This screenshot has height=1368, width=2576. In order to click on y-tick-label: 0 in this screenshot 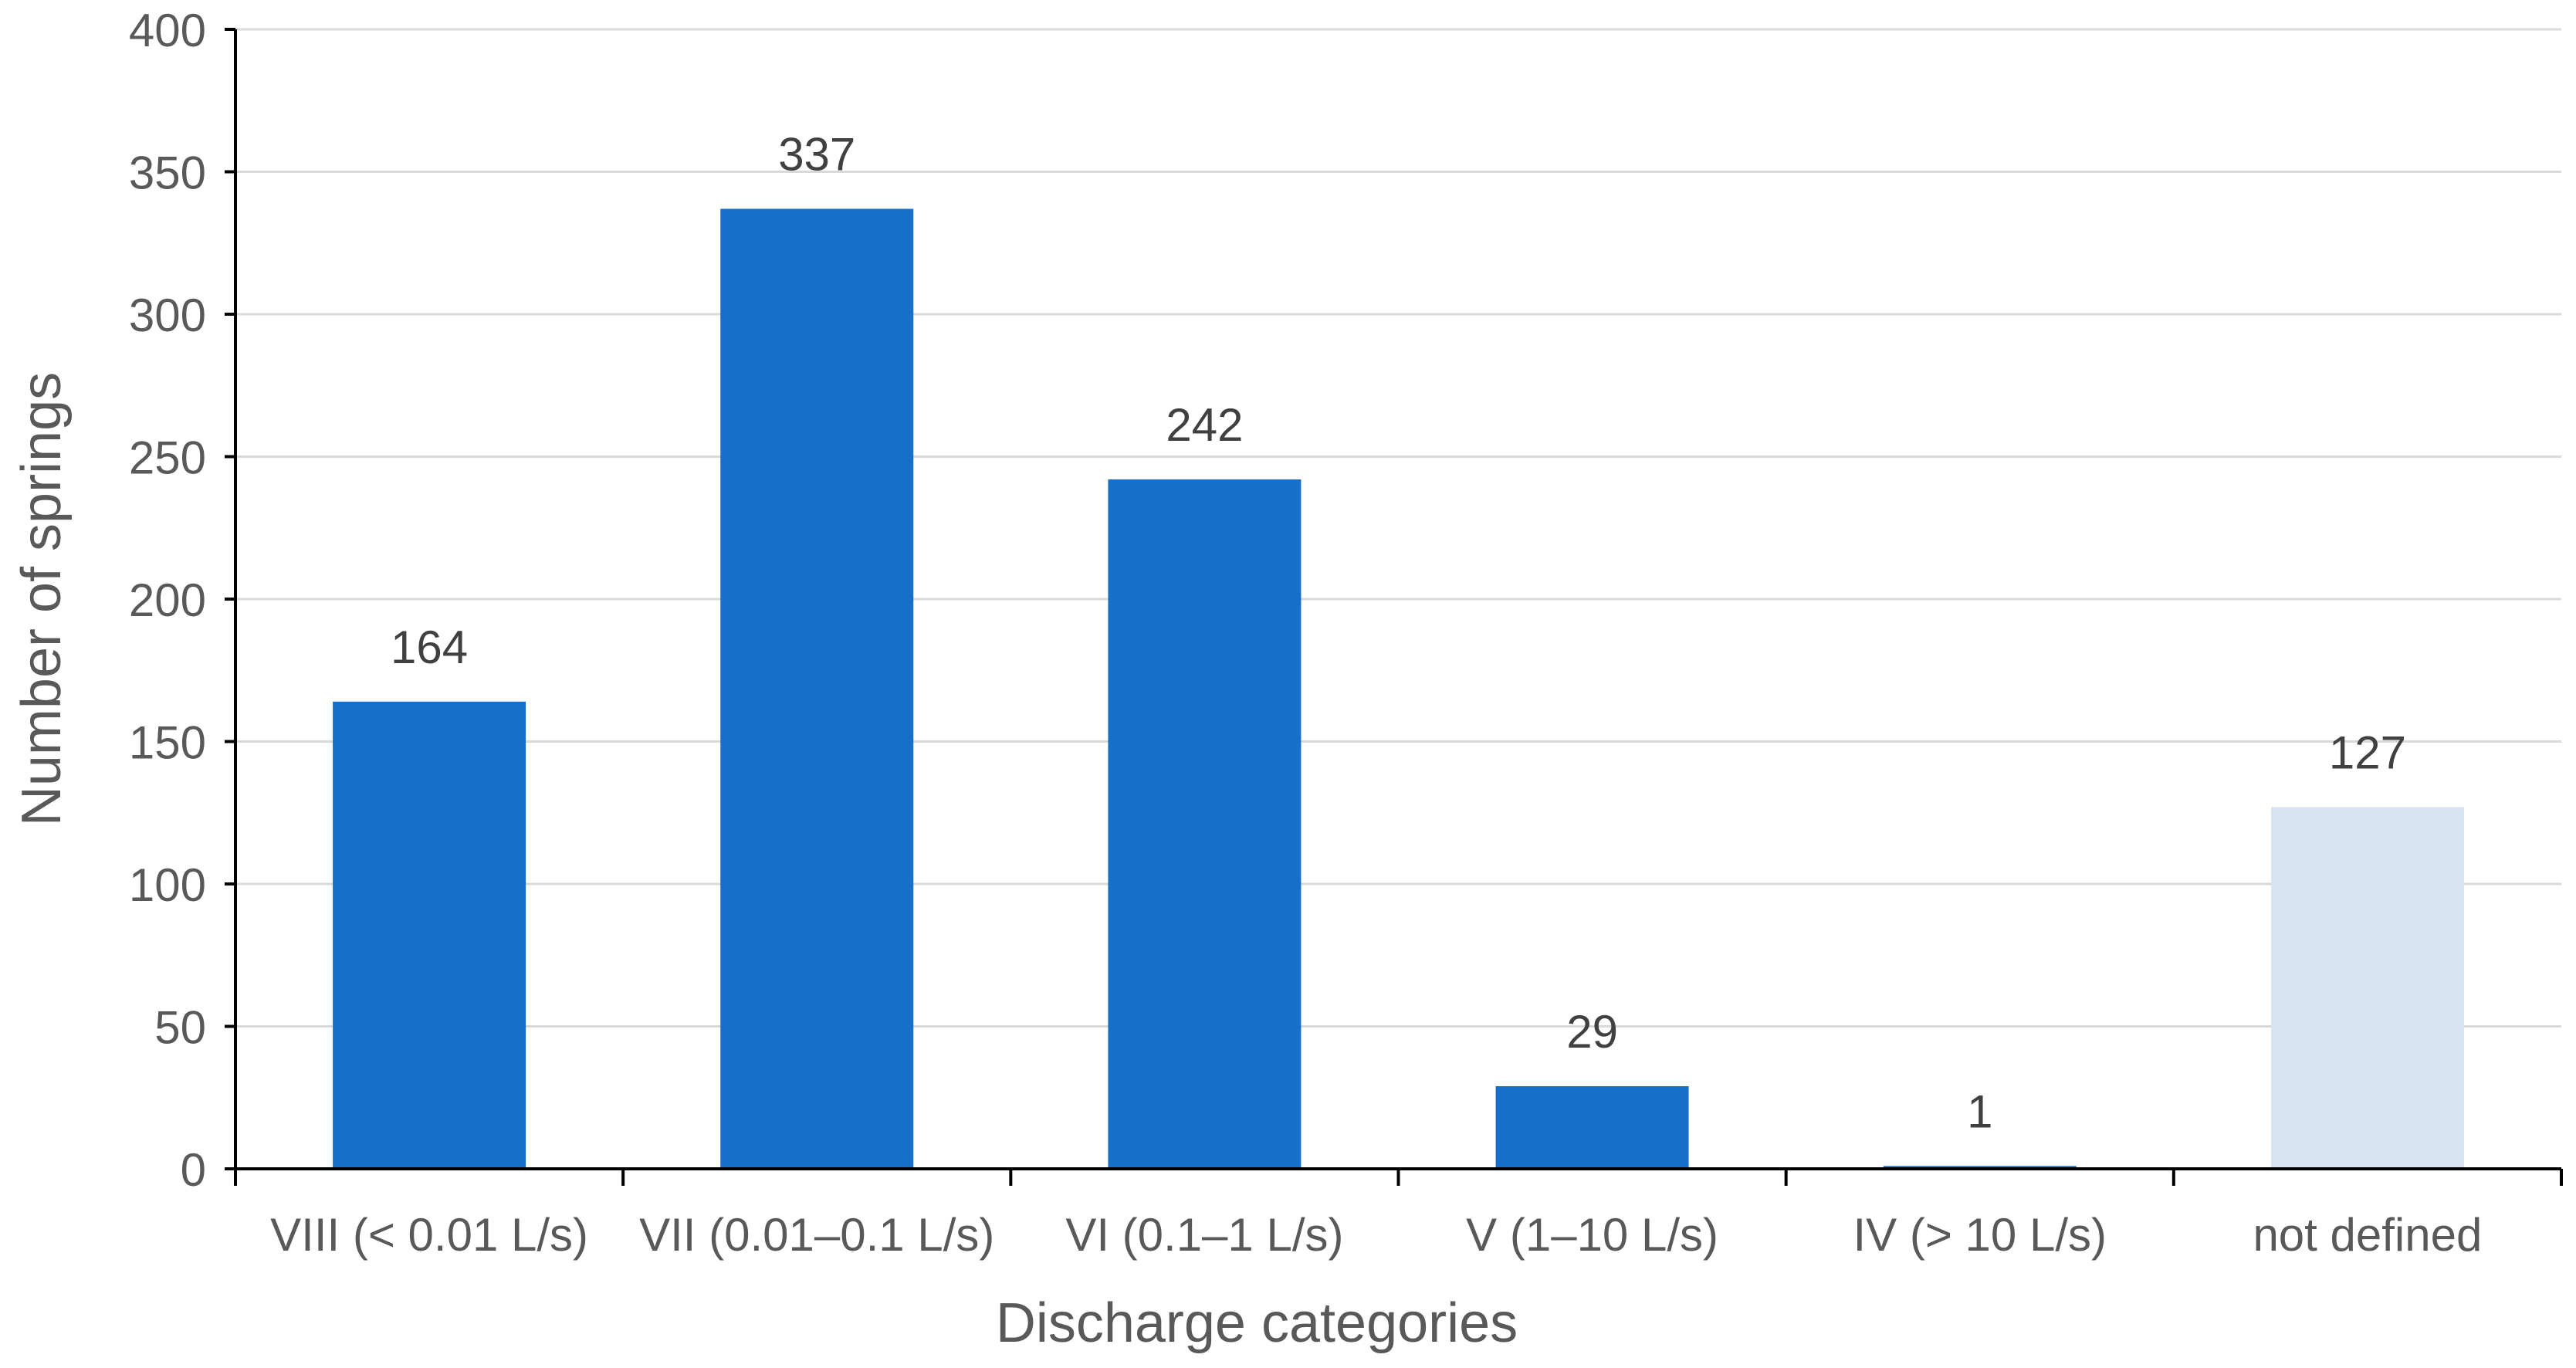, I will do `click(194, 1170)`.